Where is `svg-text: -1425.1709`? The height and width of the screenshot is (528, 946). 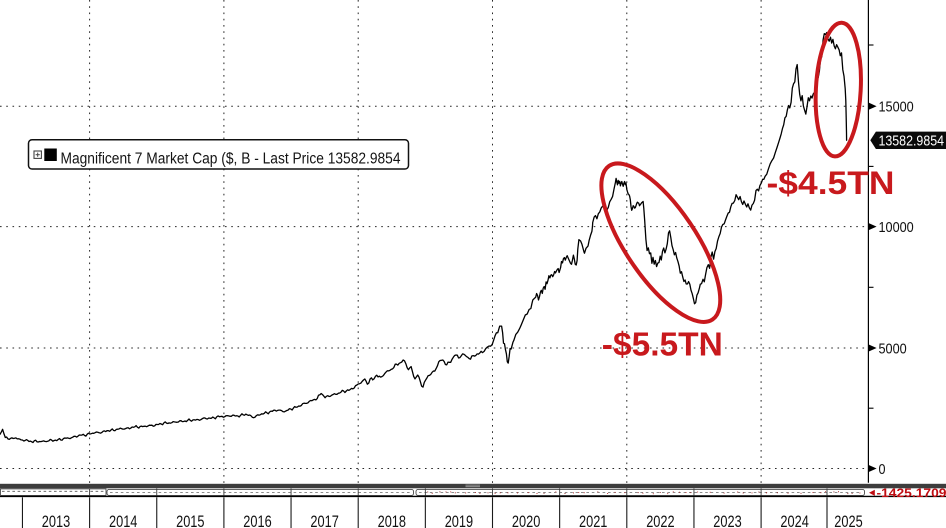 svg-text: -1425.1709 is located at coordinates (911, 494).